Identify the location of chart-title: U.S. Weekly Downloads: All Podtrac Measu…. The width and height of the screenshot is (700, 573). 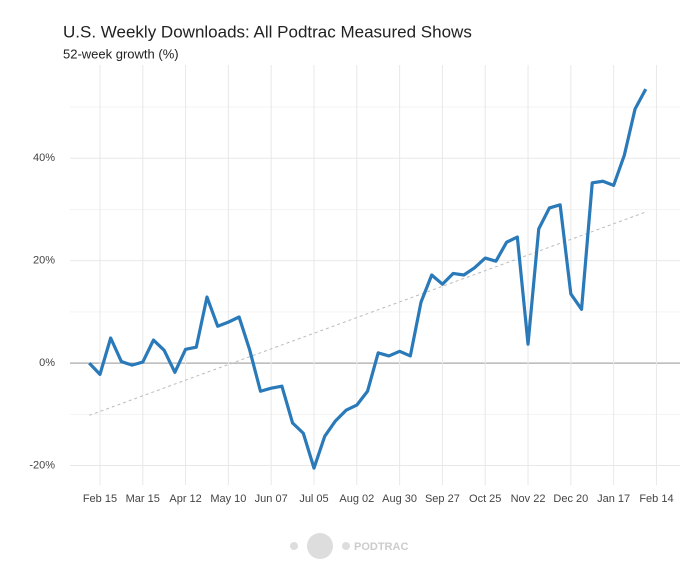
(267, 31).